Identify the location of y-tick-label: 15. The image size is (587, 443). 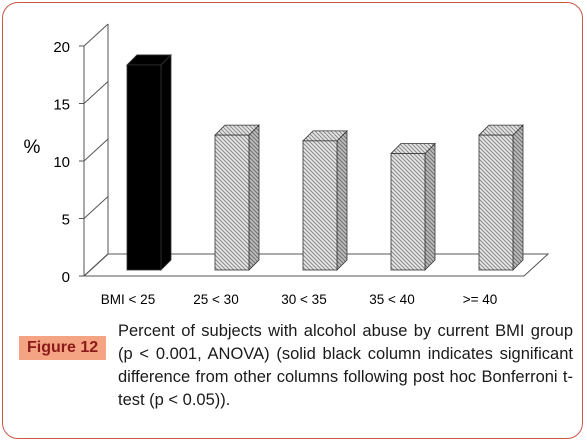
(61, 105).